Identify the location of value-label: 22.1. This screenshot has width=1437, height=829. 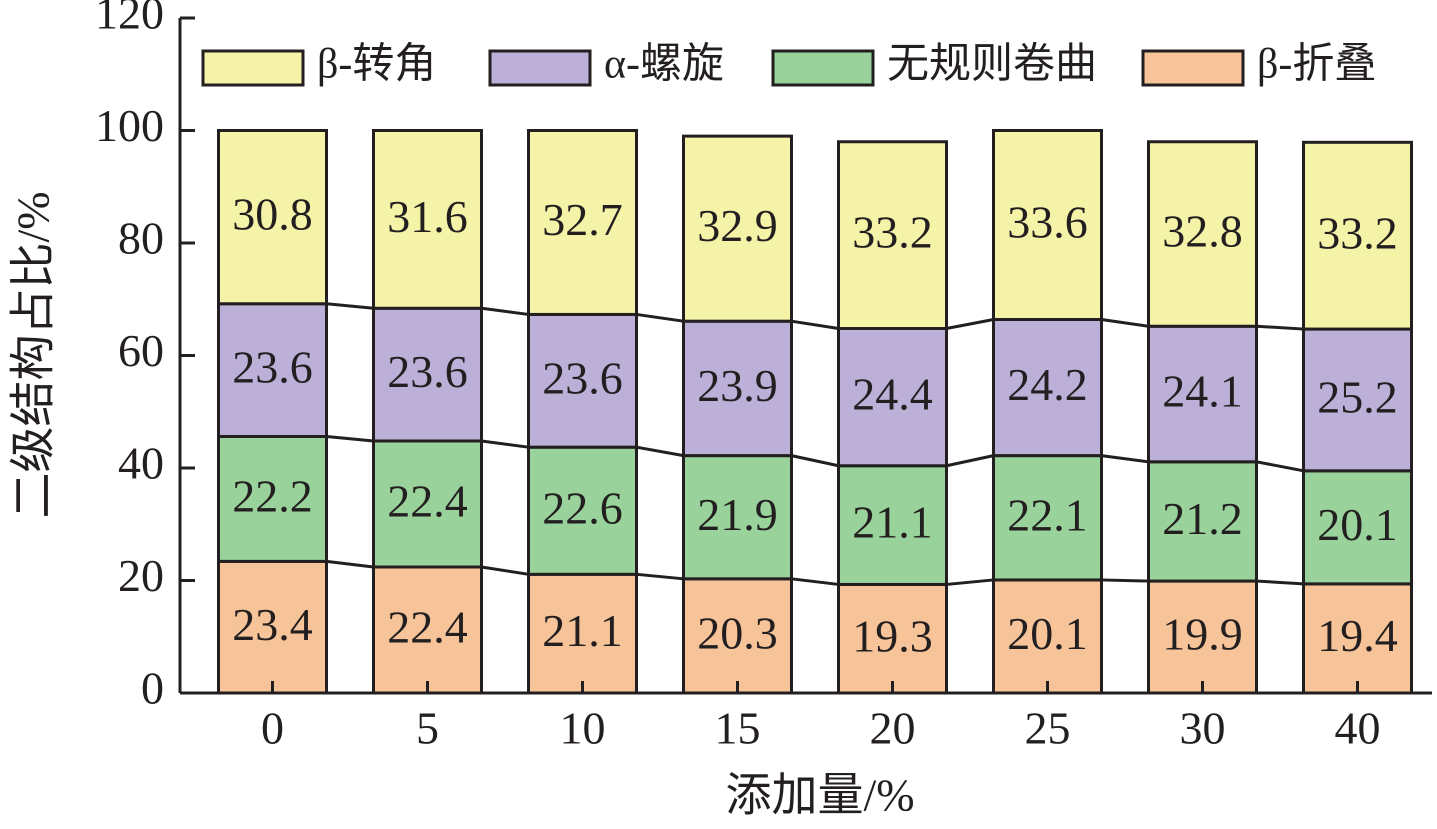
(1047, 514).